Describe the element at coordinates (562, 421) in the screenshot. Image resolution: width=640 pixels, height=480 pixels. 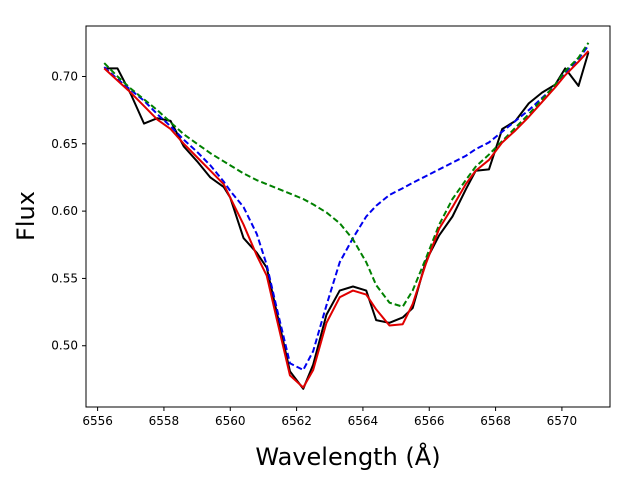
I see `x-tick-label: 6570` at that location.